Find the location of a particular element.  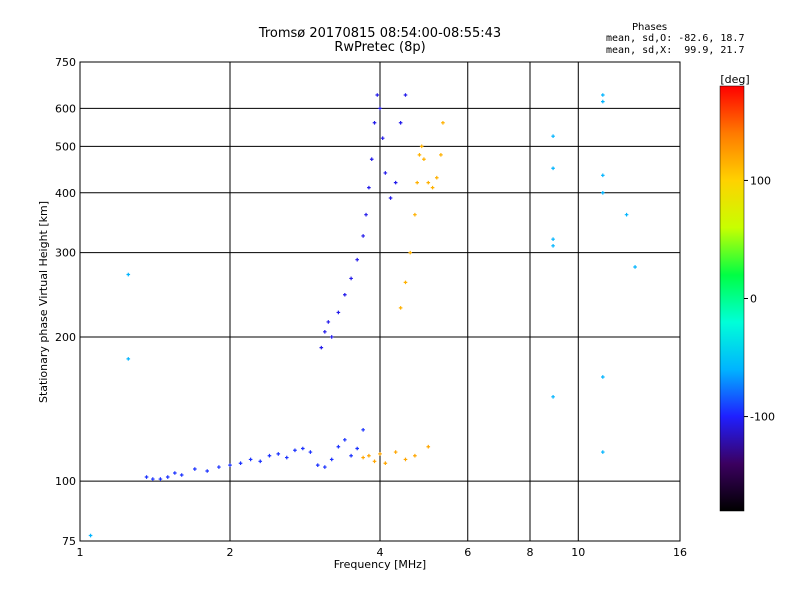

y-tick-label: 200 is located at coordinates (65, 337).